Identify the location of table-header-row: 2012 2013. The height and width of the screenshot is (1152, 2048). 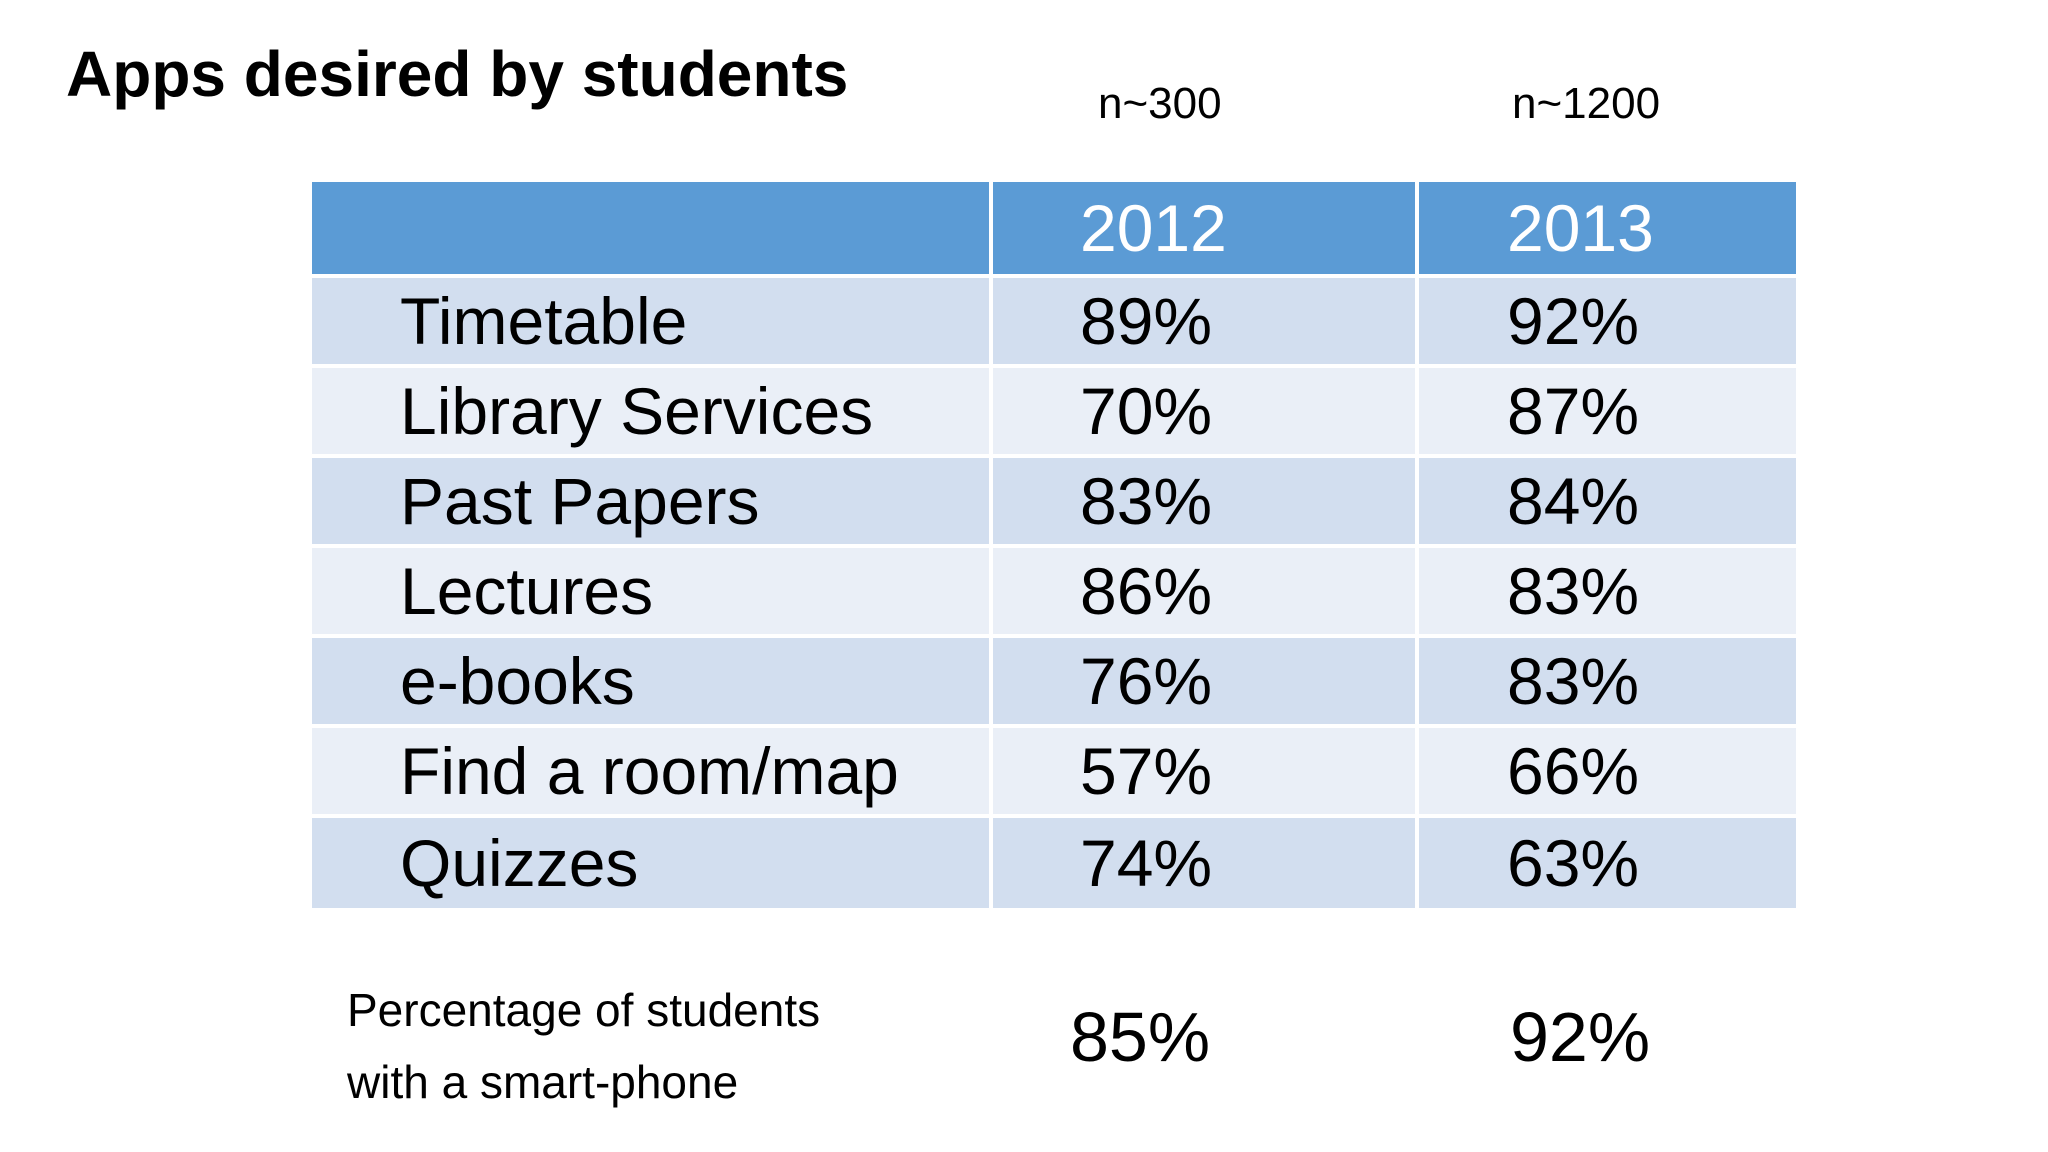
(1054, 230).